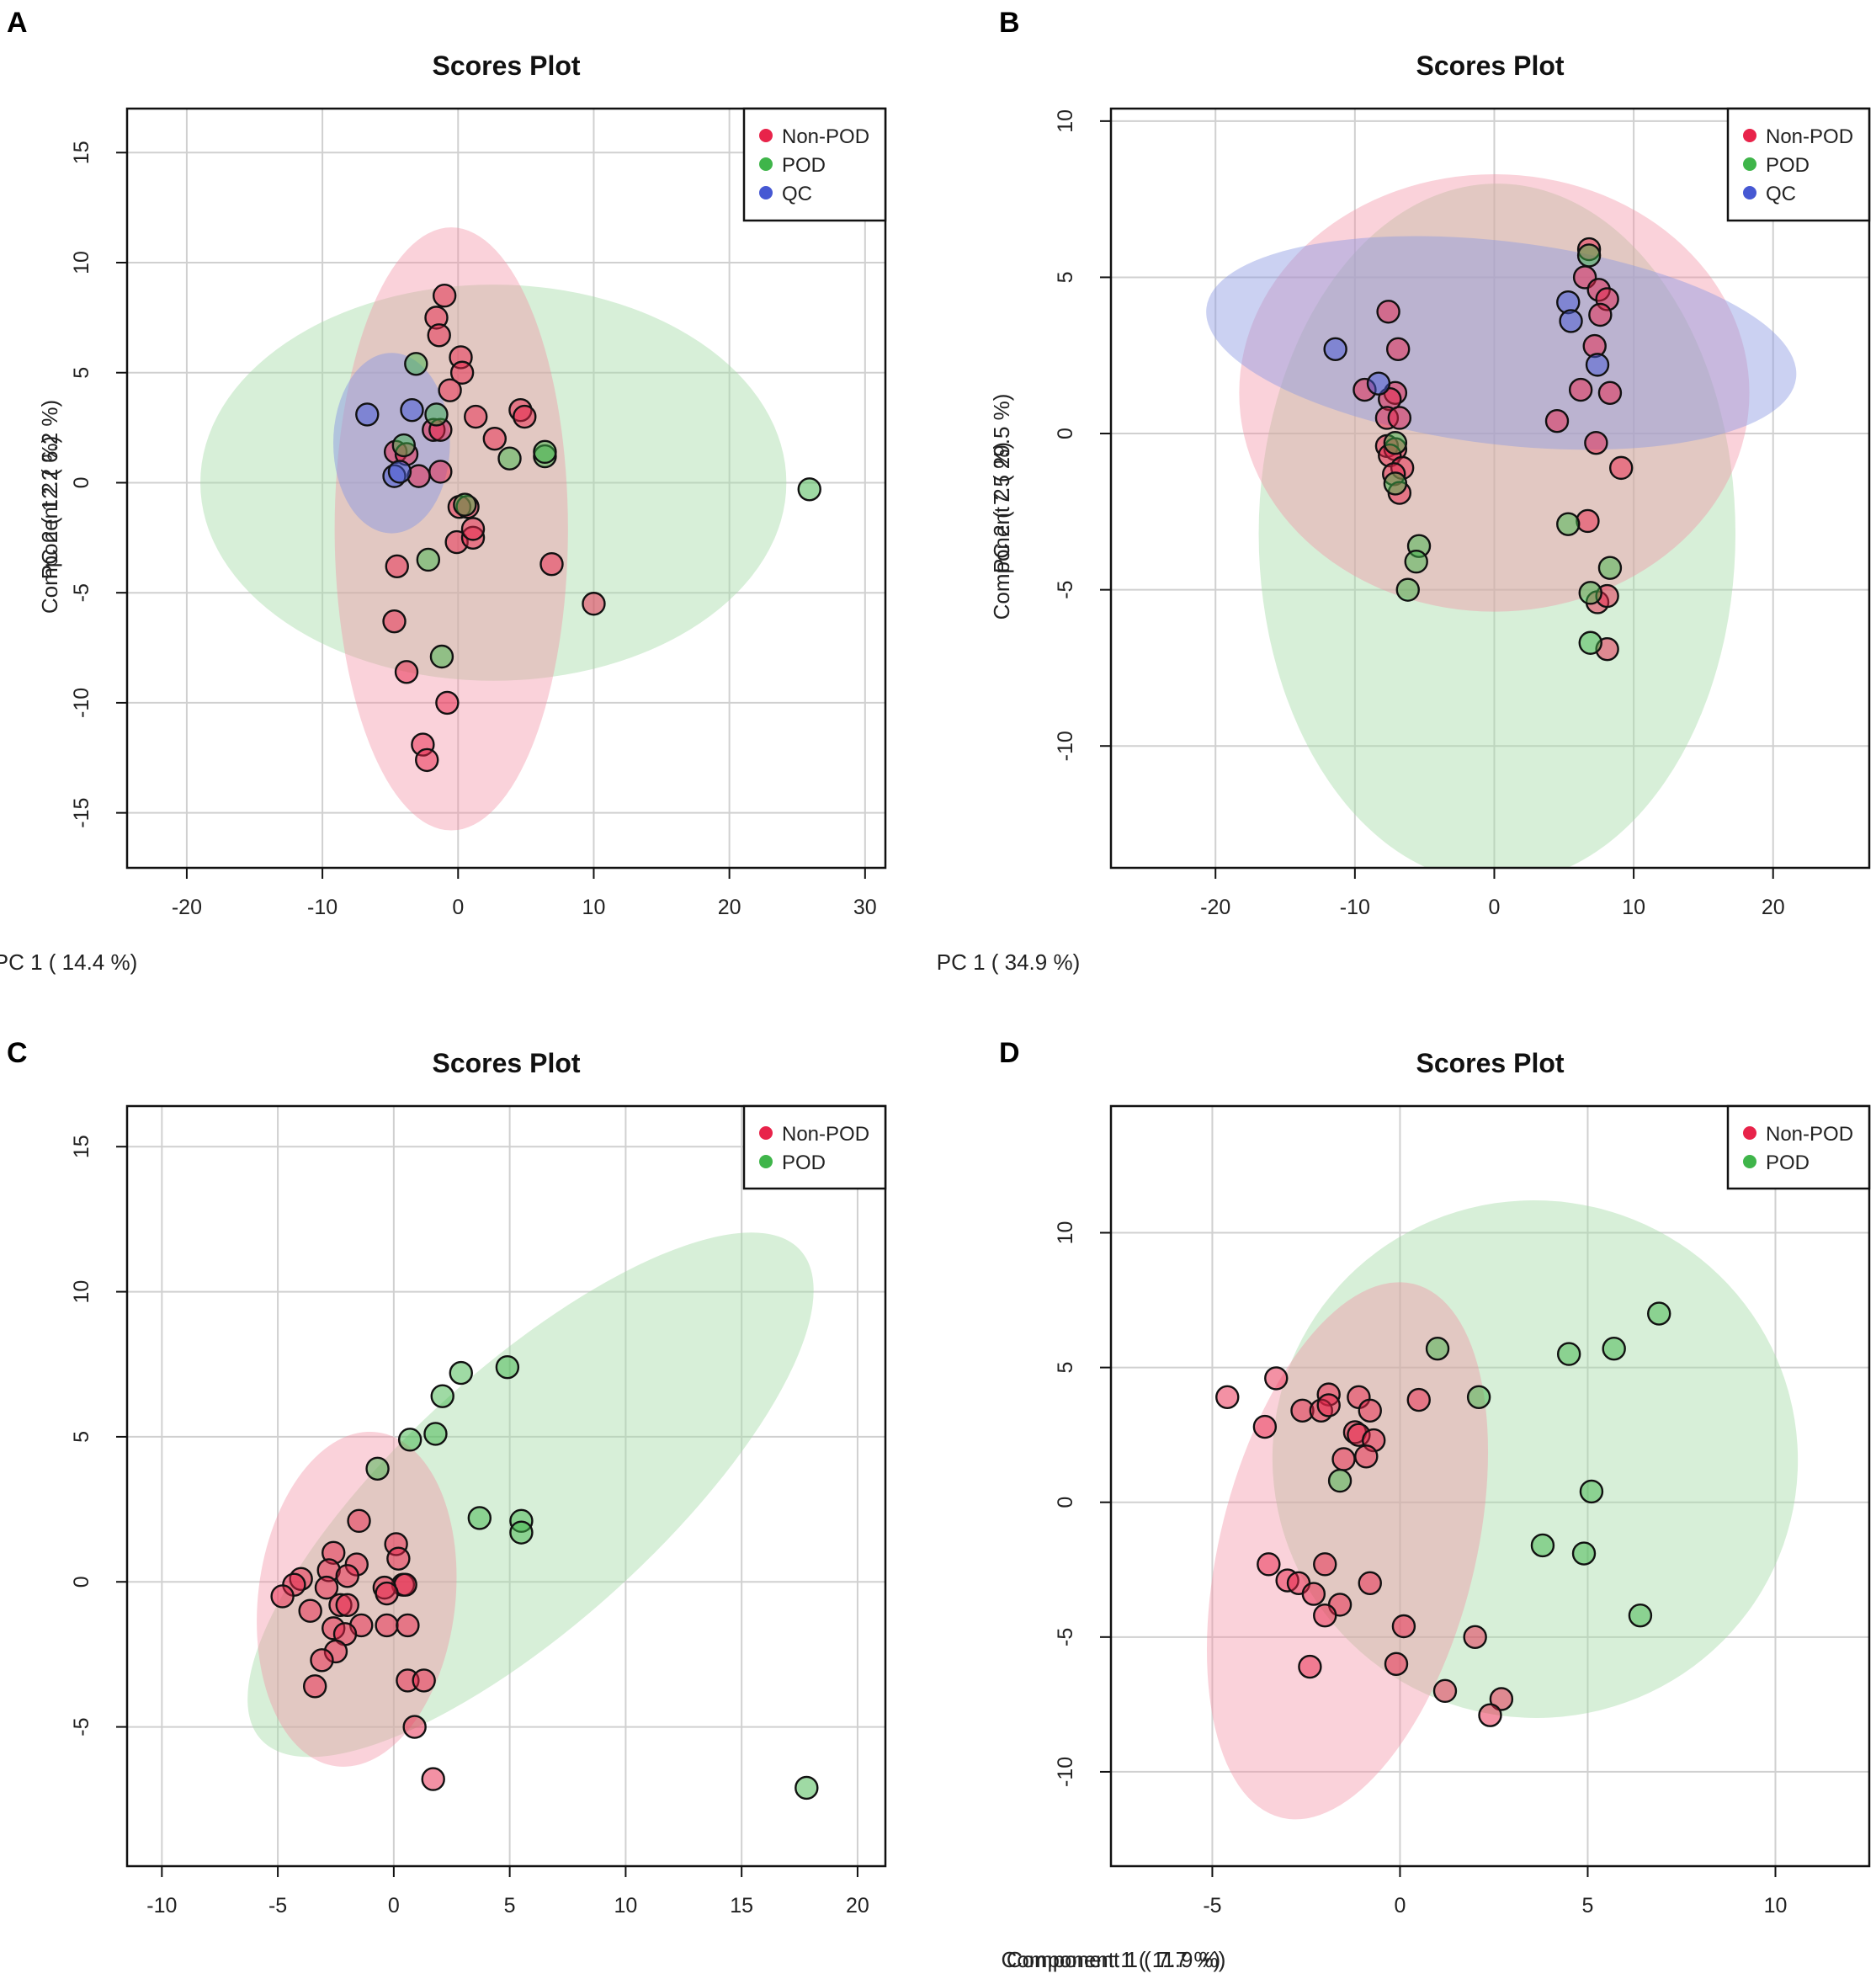 The image size is (1876, 1984). I want to click on x-axis-label: Component 1 ( 7.7 %), so click(1113, 1959).